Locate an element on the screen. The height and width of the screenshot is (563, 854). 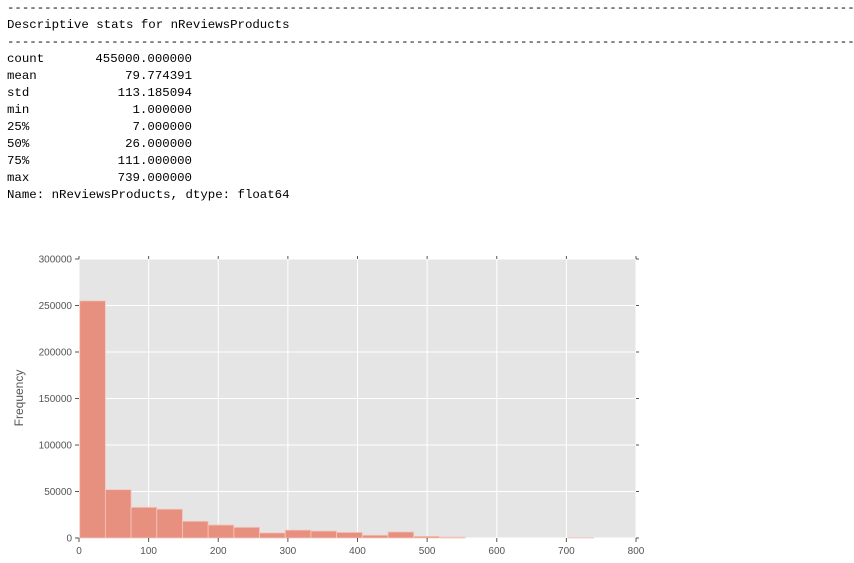
x-tick-label: 0 is located at coordinates (79, 551).